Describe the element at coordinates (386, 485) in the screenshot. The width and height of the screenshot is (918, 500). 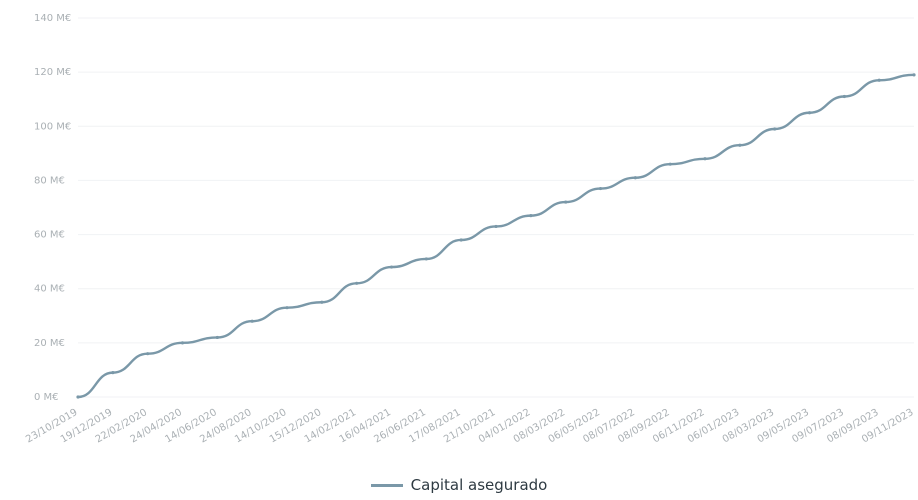
I see `legend-swatch` at that location.